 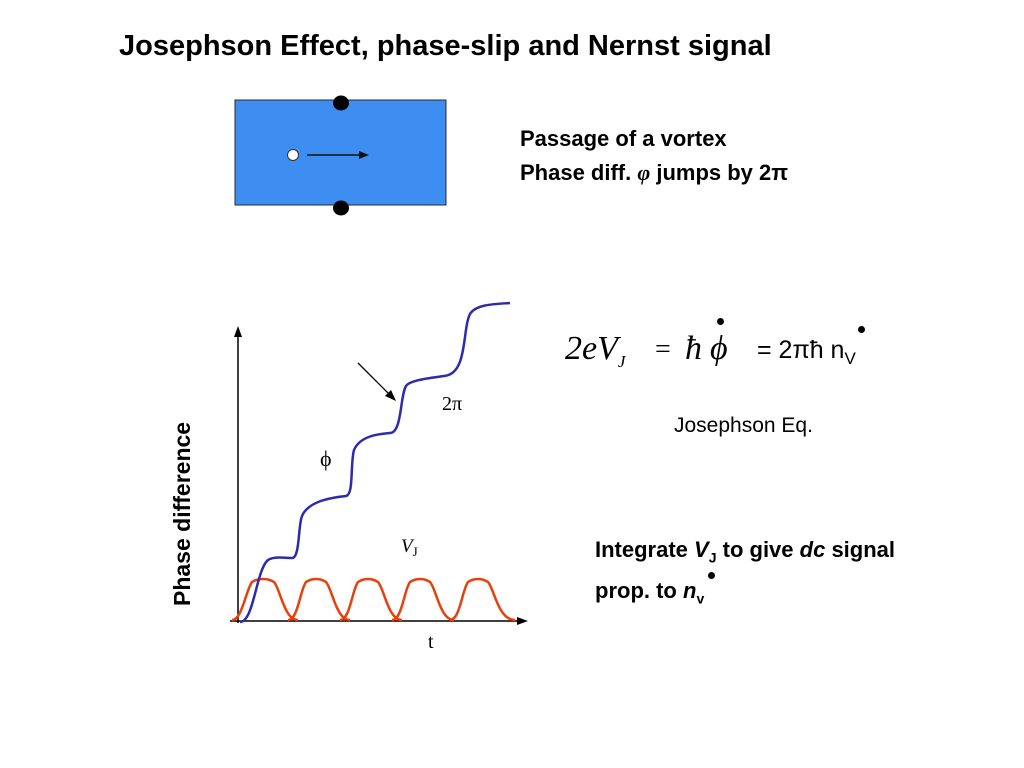 I want to click on josephson-equation: 2eVJ = ħ ϕ = 2πħ nV, so click(x=730, y=350).